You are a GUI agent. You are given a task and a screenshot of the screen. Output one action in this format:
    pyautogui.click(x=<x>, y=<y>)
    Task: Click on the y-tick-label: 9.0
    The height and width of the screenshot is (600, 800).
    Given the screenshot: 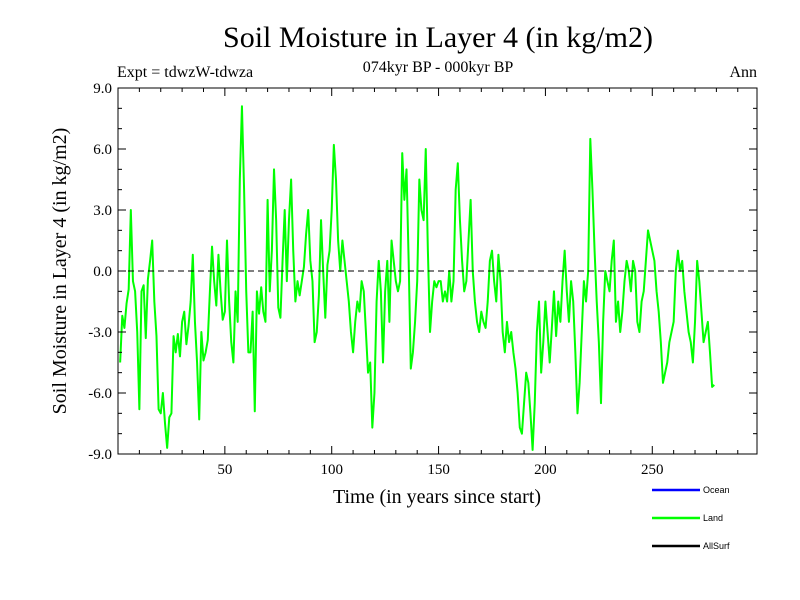 What is the action you would take?
    pyautogui.click(x=102, y=89)
    